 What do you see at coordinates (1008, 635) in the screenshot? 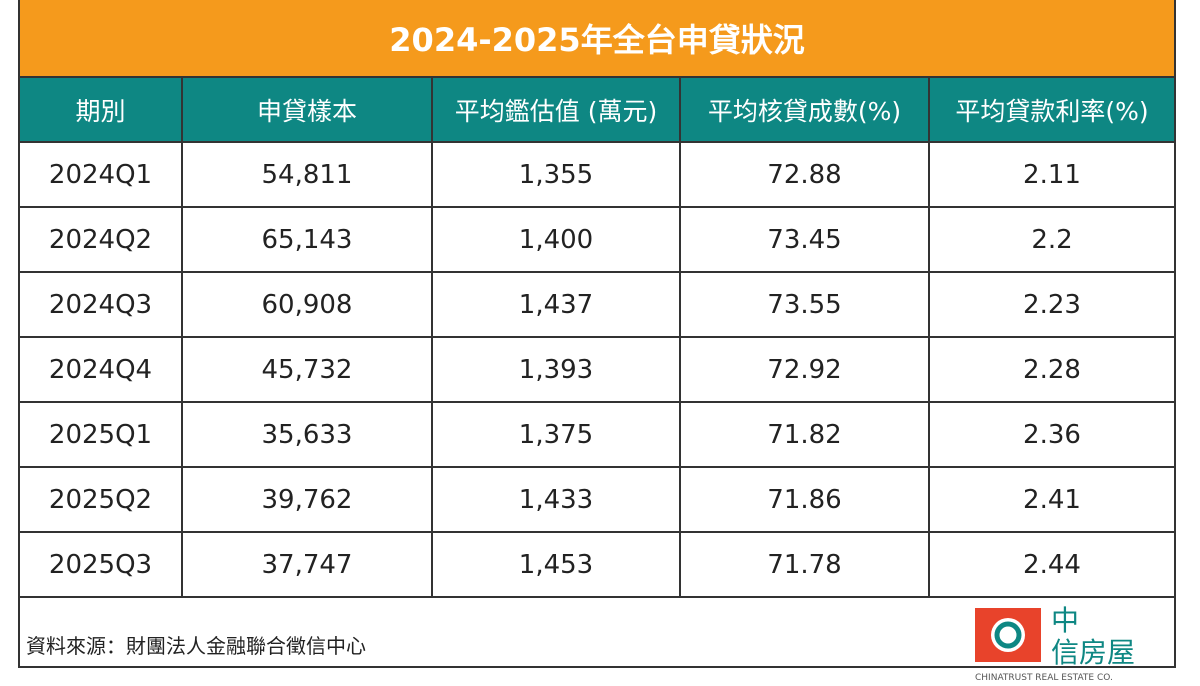
I see `logo-mark-ring` at bounding box center [1008, 635].